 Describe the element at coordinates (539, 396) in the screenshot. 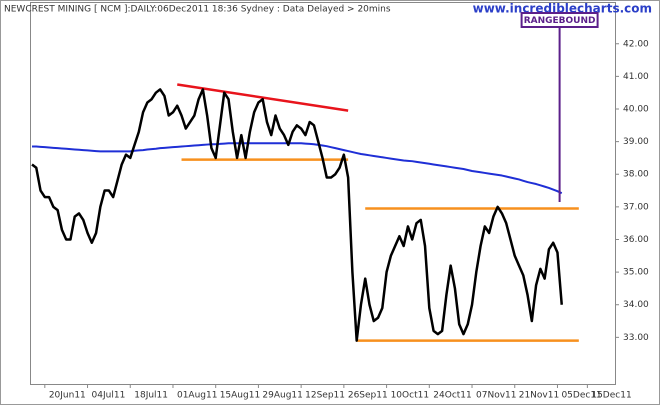

I see `x-tick-label: 21Nov11` at that location.